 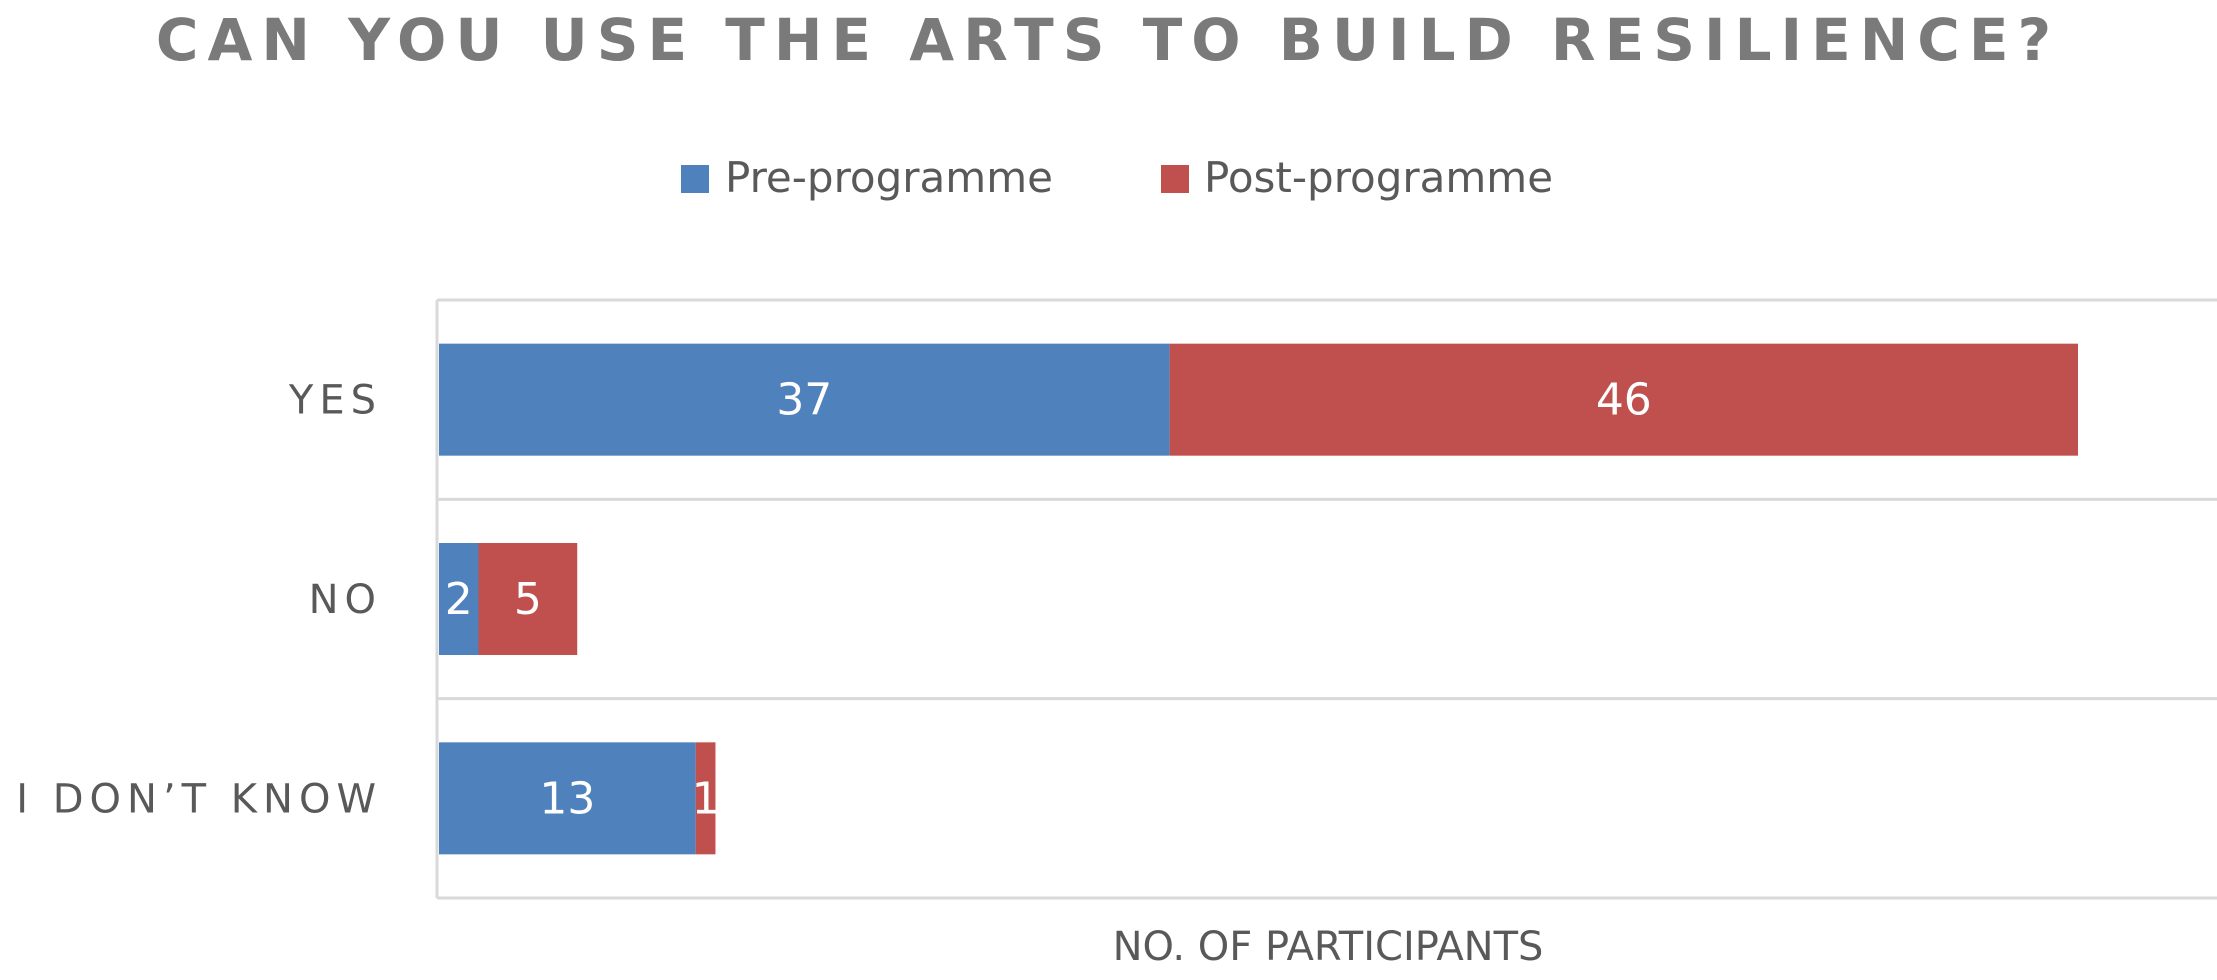 I want to click on legend-item-post: Post-programme, so click(x=1357, y=177).